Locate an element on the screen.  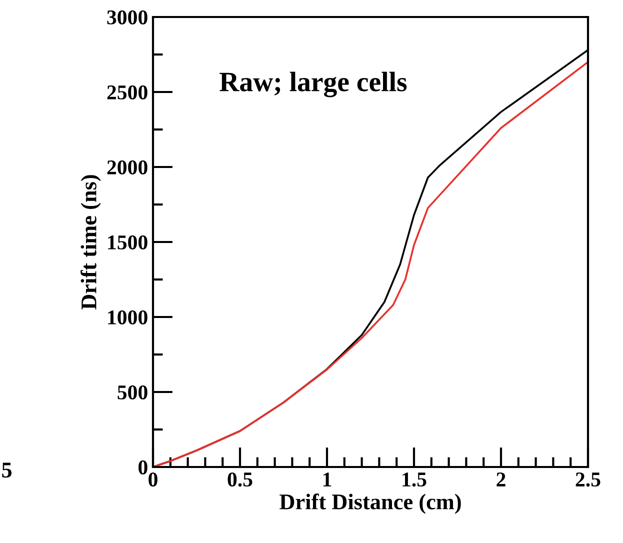
x-tick-label: 2 is located at coordinates (501, 479).